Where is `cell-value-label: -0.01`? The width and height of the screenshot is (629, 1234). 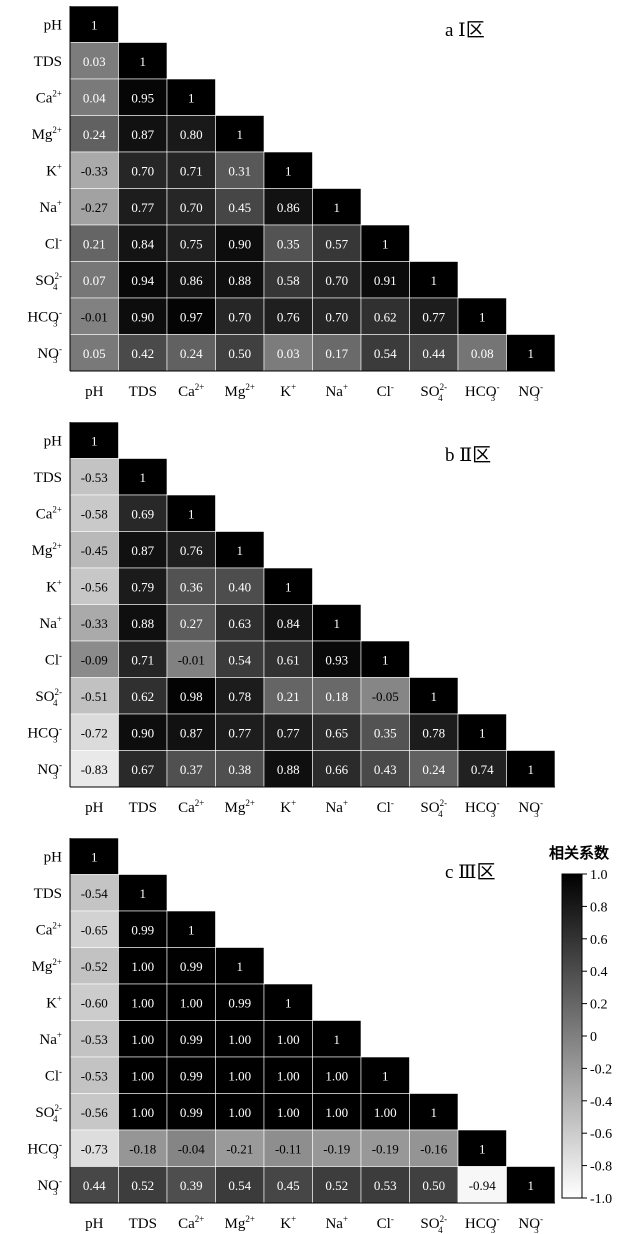
cell-value-label: -0.01 is located at coordinates (94, 316).